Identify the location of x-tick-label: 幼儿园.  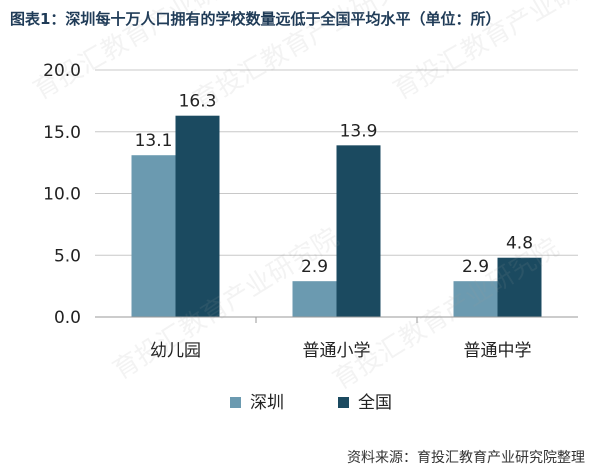
(175, 351).